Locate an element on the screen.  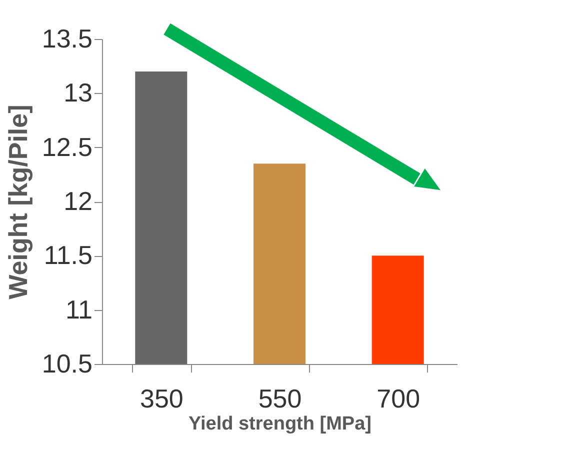
x-axis-title: Yield strength [MPa] is located at coordinates (280, 424).